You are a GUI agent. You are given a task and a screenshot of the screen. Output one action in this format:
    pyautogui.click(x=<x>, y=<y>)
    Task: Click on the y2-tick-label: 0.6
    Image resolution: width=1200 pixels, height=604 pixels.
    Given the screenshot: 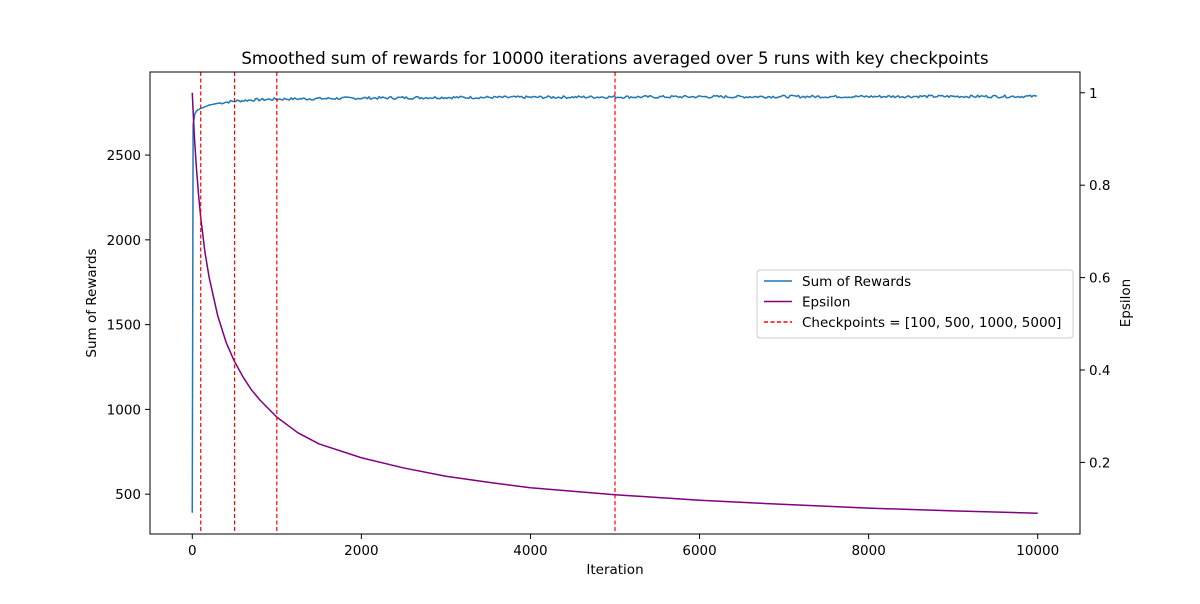 What is the action you would take?
    pyautogui.click(x=1099, y=279)
    